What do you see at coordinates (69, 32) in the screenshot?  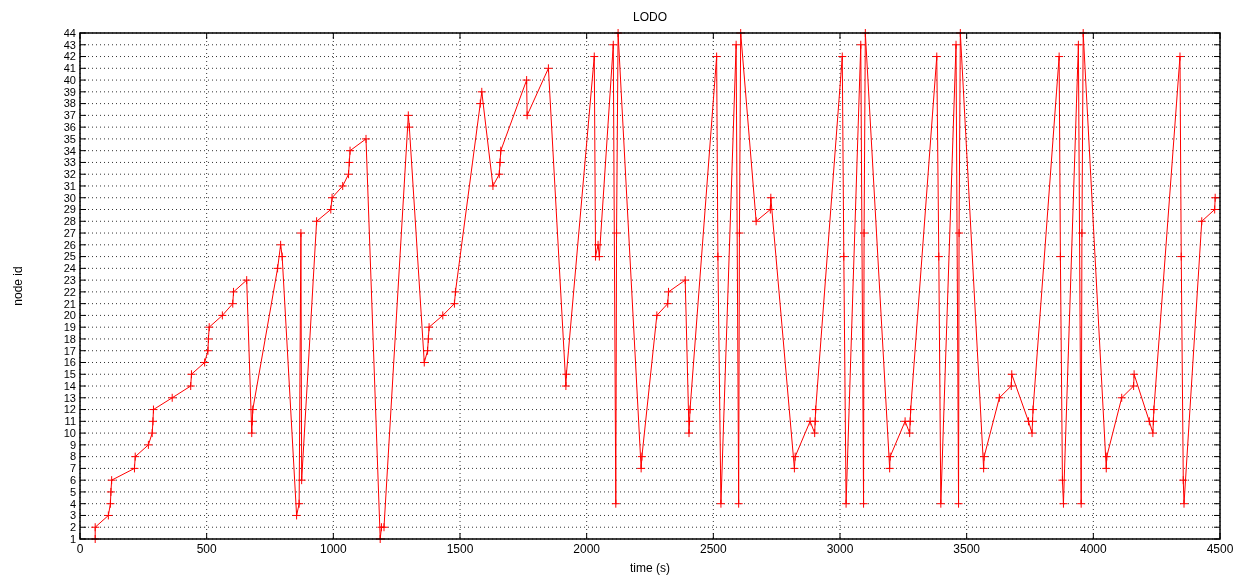 I see `y-tick-label: 44` at bounding box center [69, 32].